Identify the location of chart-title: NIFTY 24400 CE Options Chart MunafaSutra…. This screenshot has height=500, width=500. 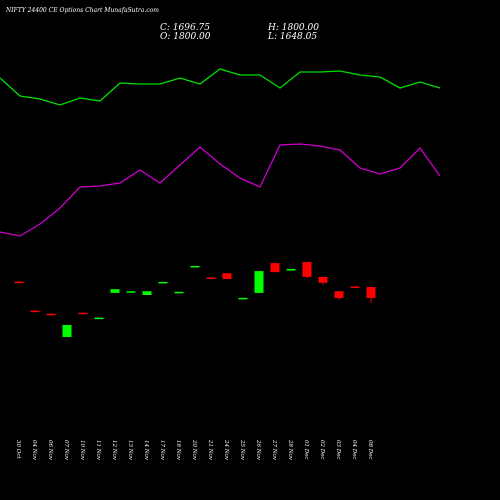
(82, 10).